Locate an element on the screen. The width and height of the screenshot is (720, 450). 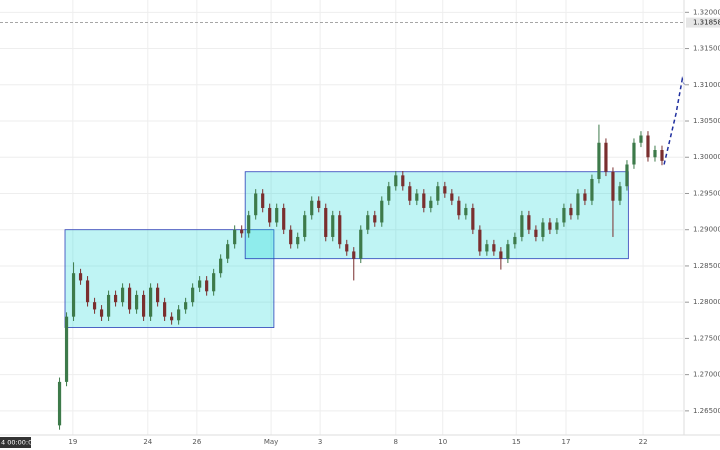
x-tick-label: 8 is located at coordinates (396, 442).